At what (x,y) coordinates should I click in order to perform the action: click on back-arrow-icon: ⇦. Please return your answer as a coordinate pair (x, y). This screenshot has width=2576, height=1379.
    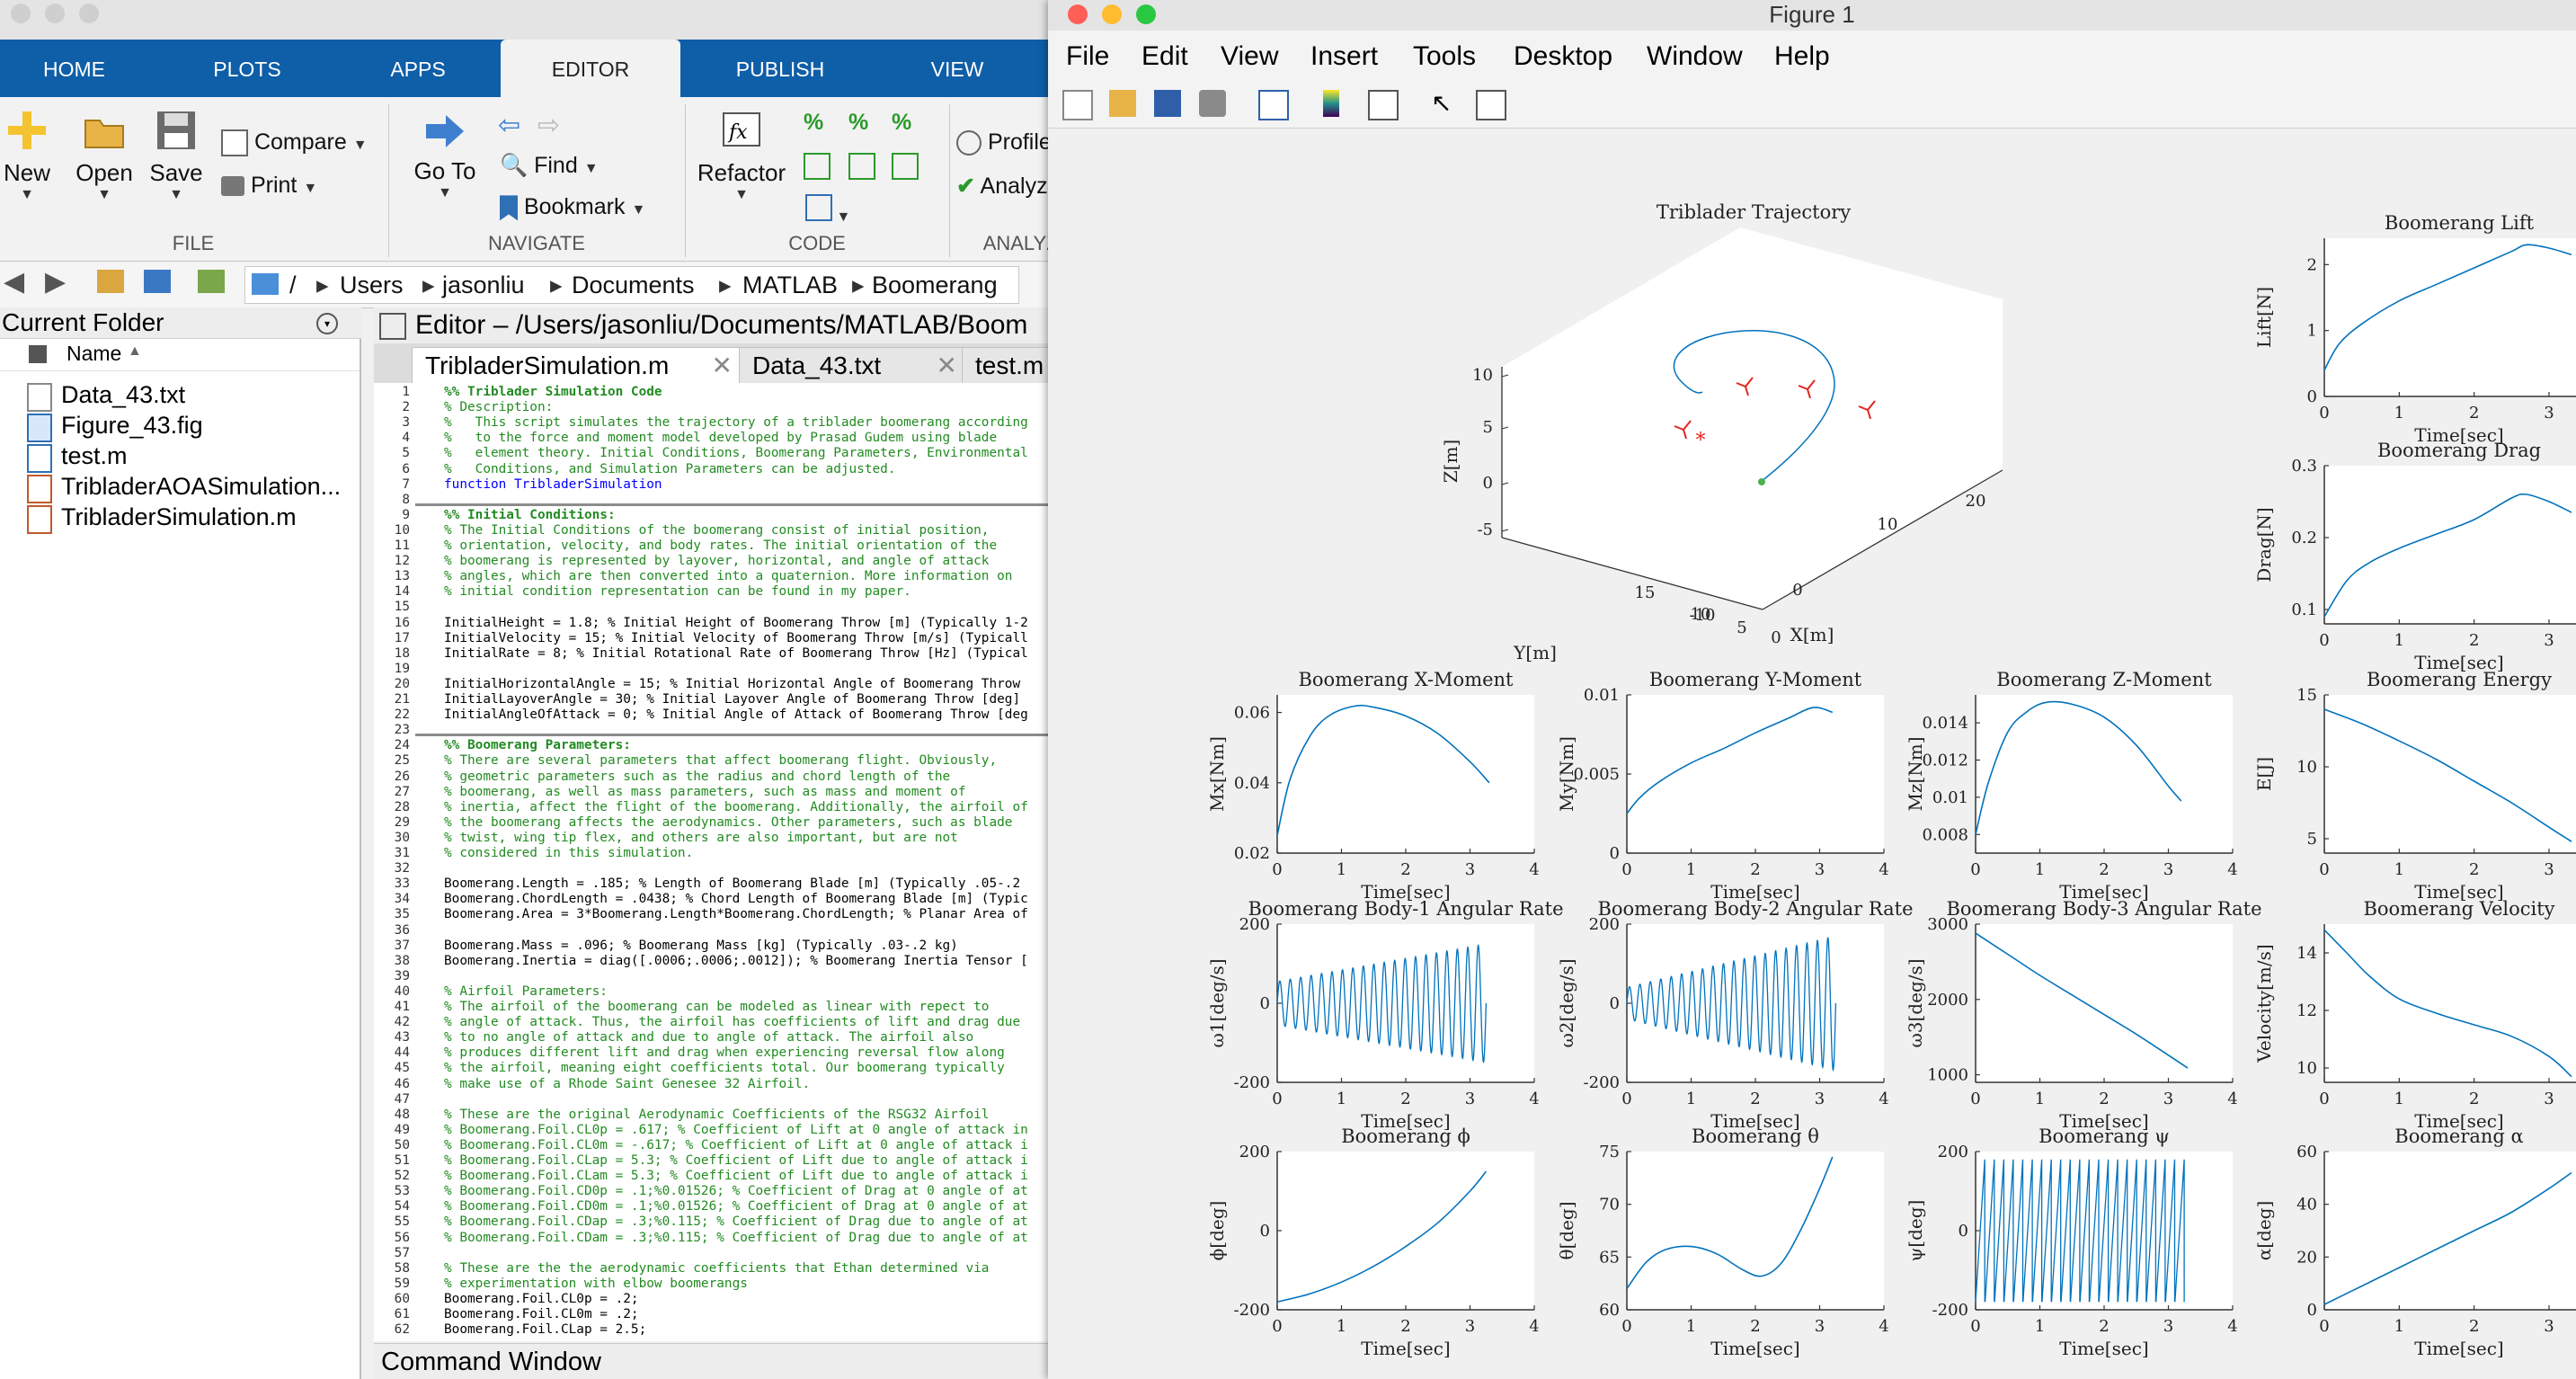
    Looking at the image, I should click on (509, 126).